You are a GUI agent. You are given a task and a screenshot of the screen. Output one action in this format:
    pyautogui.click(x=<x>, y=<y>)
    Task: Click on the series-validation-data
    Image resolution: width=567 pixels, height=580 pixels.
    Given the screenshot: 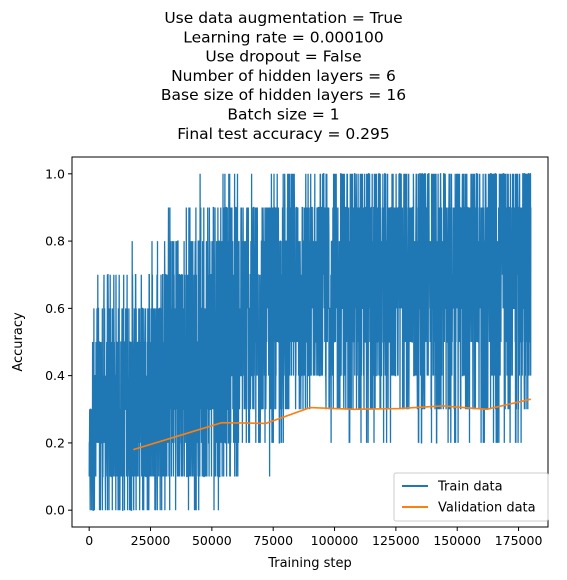 What is the action you would take?
    pyautogui.click(x=332, y=424)
    